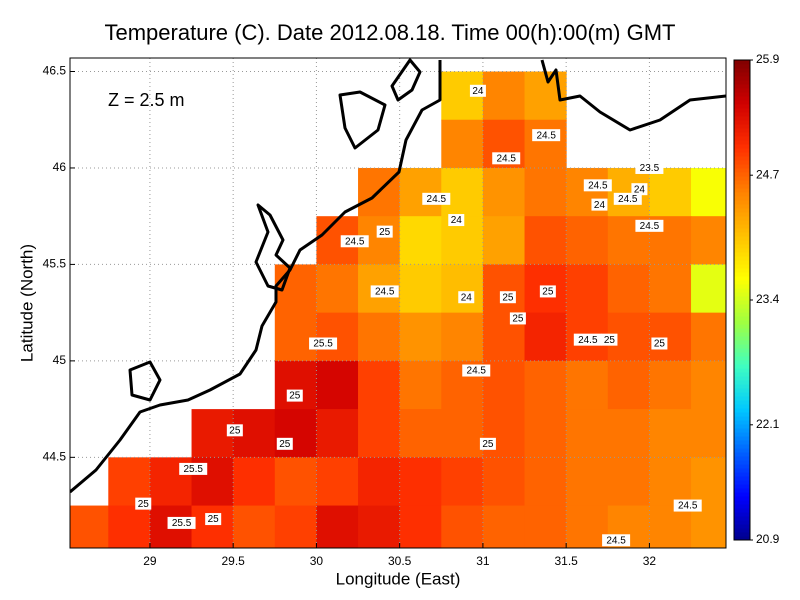  Describe the element at coordinates (26, 303) in the screenshot. I see `y-axis-label: Latitude (North)` at that location.